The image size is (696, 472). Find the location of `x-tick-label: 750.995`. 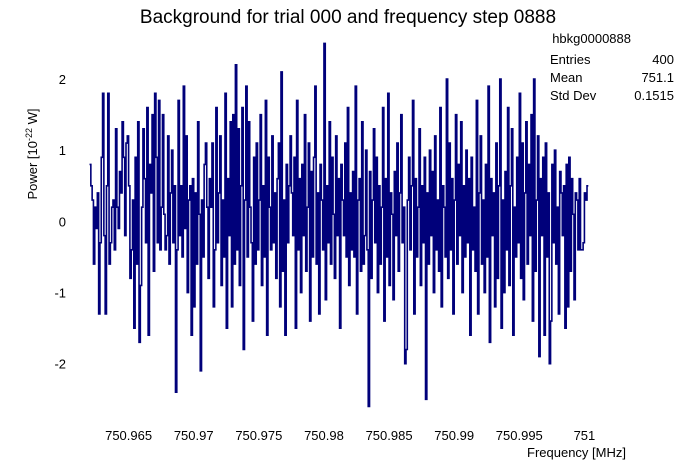

x-tick-label: 750.995 is located at coordinates (519, 435).